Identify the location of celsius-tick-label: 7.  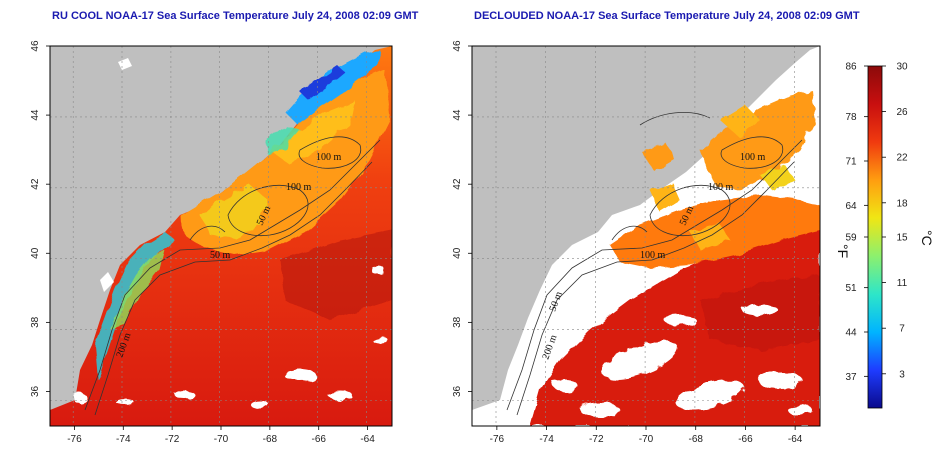
(902, 329).